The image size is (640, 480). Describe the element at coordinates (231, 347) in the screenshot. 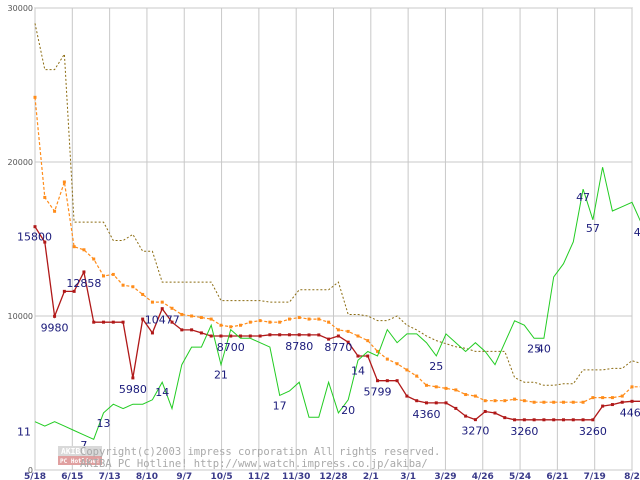

I see `data-label-min_price: 8700` at that location.